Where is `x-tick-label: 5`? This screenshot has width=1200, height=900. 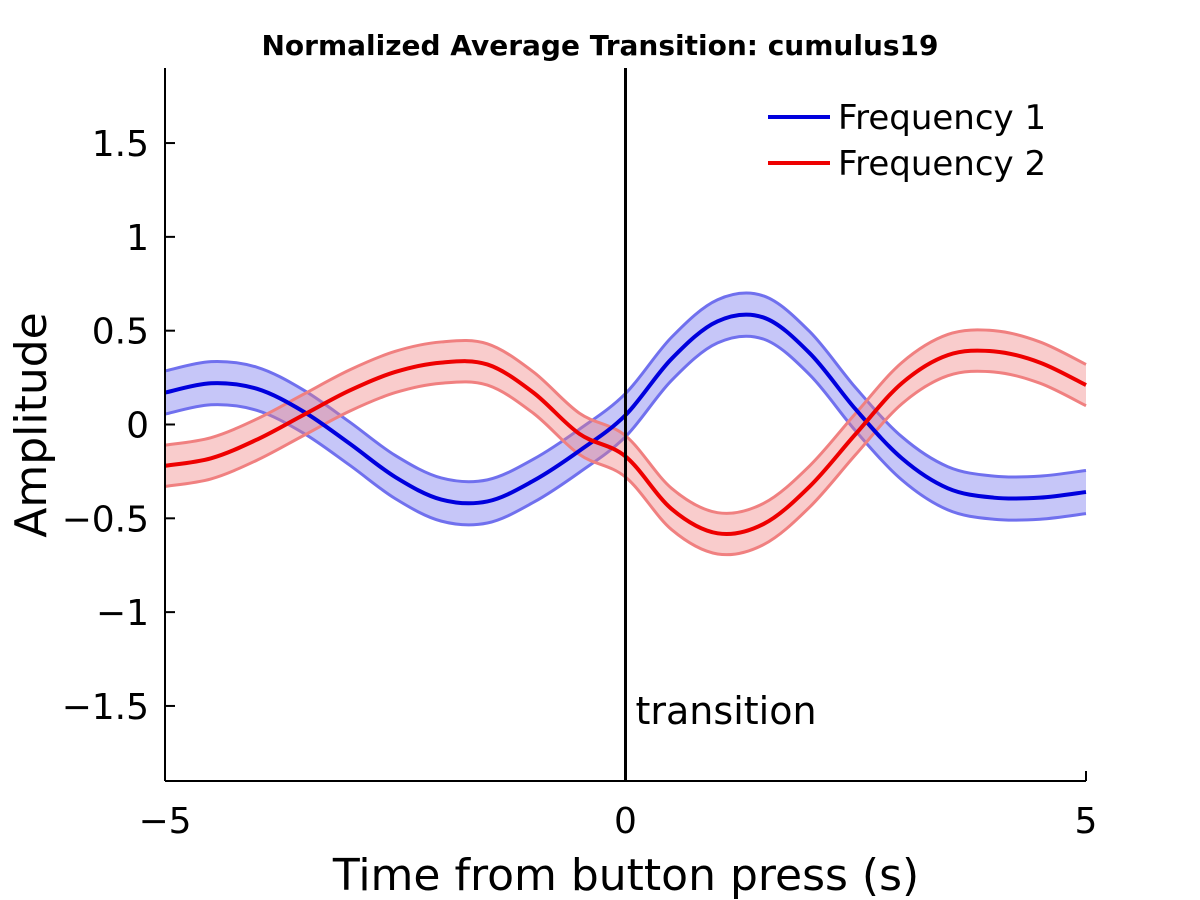 x-tick-label: 5 is located at coordinates (1086, 821).